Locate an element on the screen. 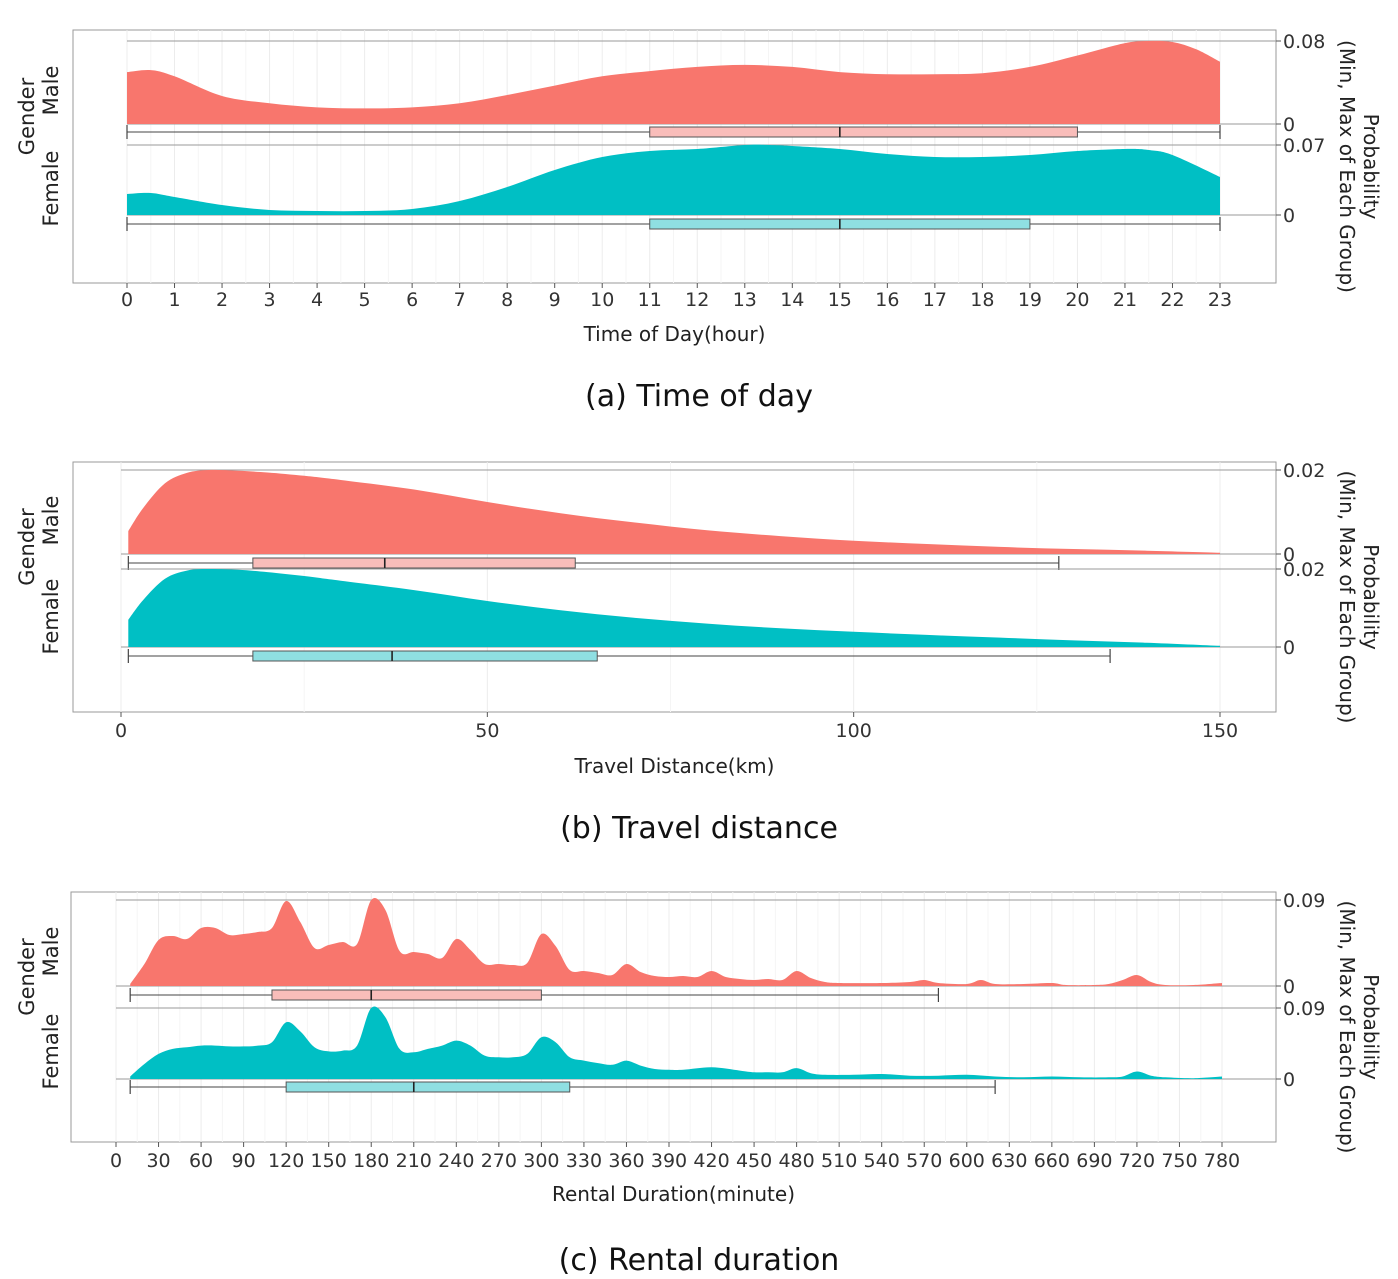 Image resolution: width=1398 pixels, height=1279 pixels. x-tick-label: 18 is located at coordinates (982, 300).